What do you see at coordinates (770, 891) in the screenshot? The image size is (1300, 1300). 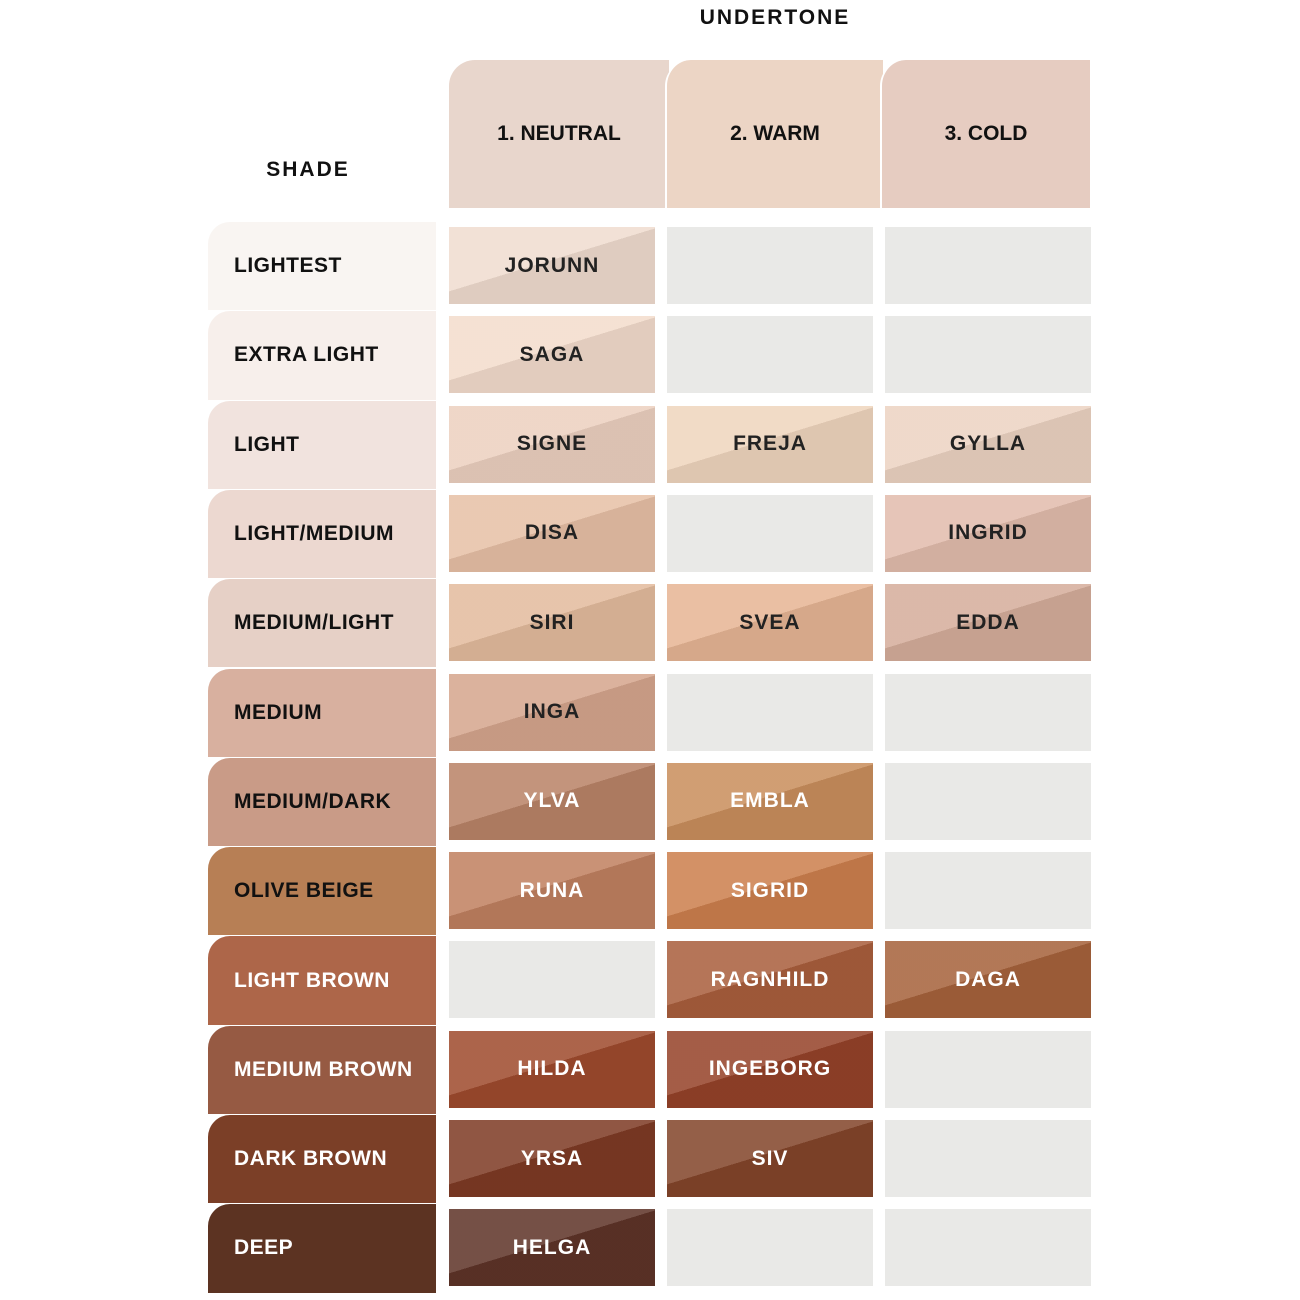 I see `shade-swatch: SIGRID` at bounding box center [770, 891].